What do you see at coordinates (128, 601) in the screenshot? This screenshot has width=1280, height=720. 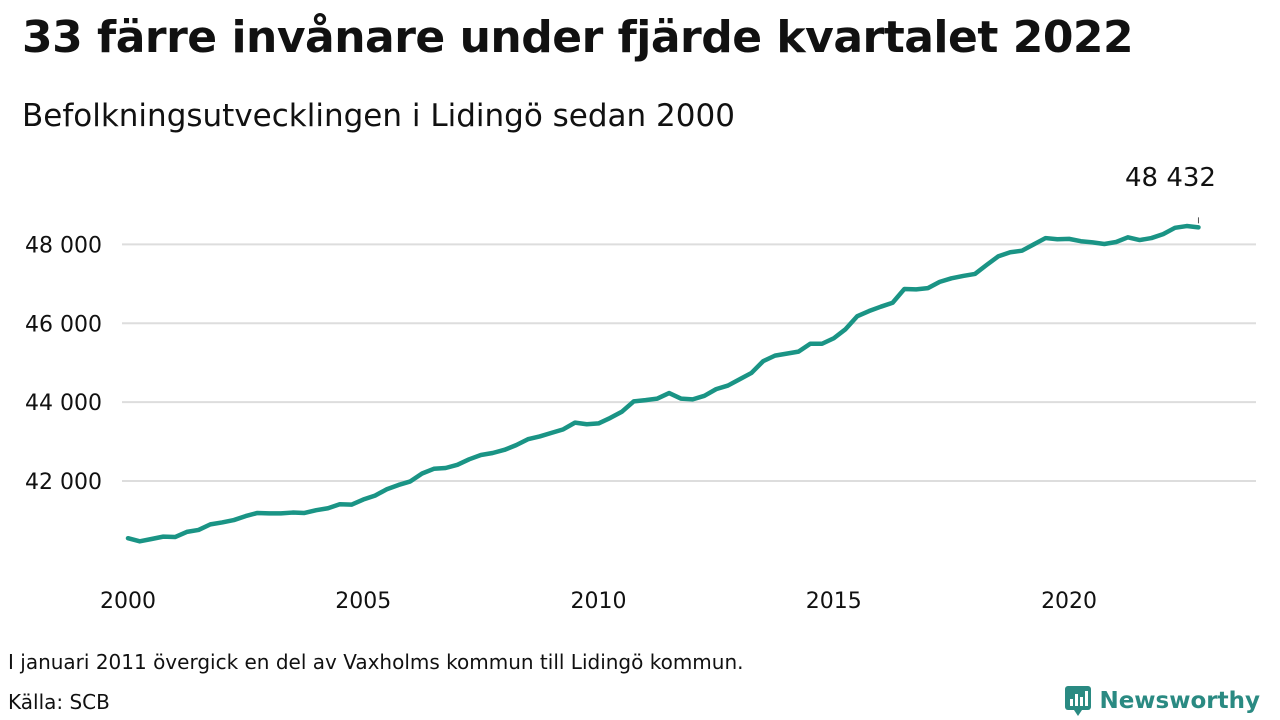 I see `x-tick-label-0: 2000` at bounding box center [128, 601].